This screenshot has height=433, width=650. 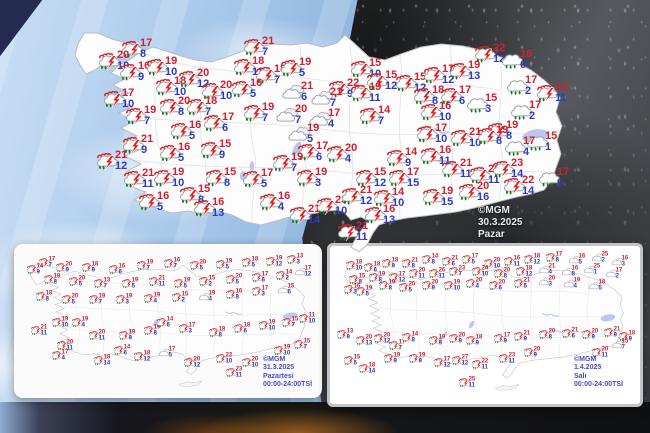 What do you see at coordinates (375, 74) in the screenshot?
I see `low-temp: 10` at bounding box center [375, 74].